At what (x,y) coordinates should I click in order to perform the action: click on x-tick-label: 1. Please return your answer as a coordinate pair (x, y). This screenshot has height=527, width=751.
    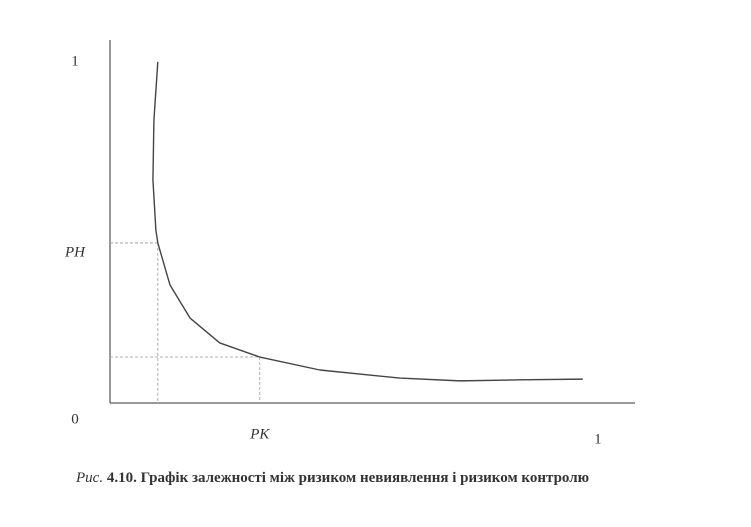
    Looking at the image, I should click on (598, 439).